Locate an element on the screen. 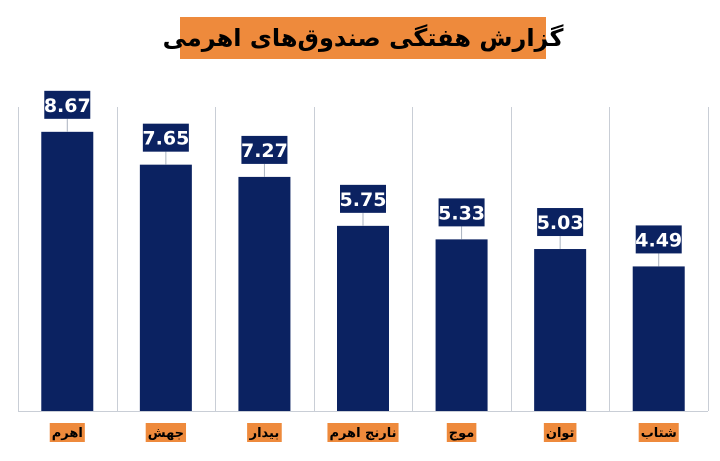 The width and height of the screenshot is (720, 461). category-label: بیدار is located at coordinates (264, 433).